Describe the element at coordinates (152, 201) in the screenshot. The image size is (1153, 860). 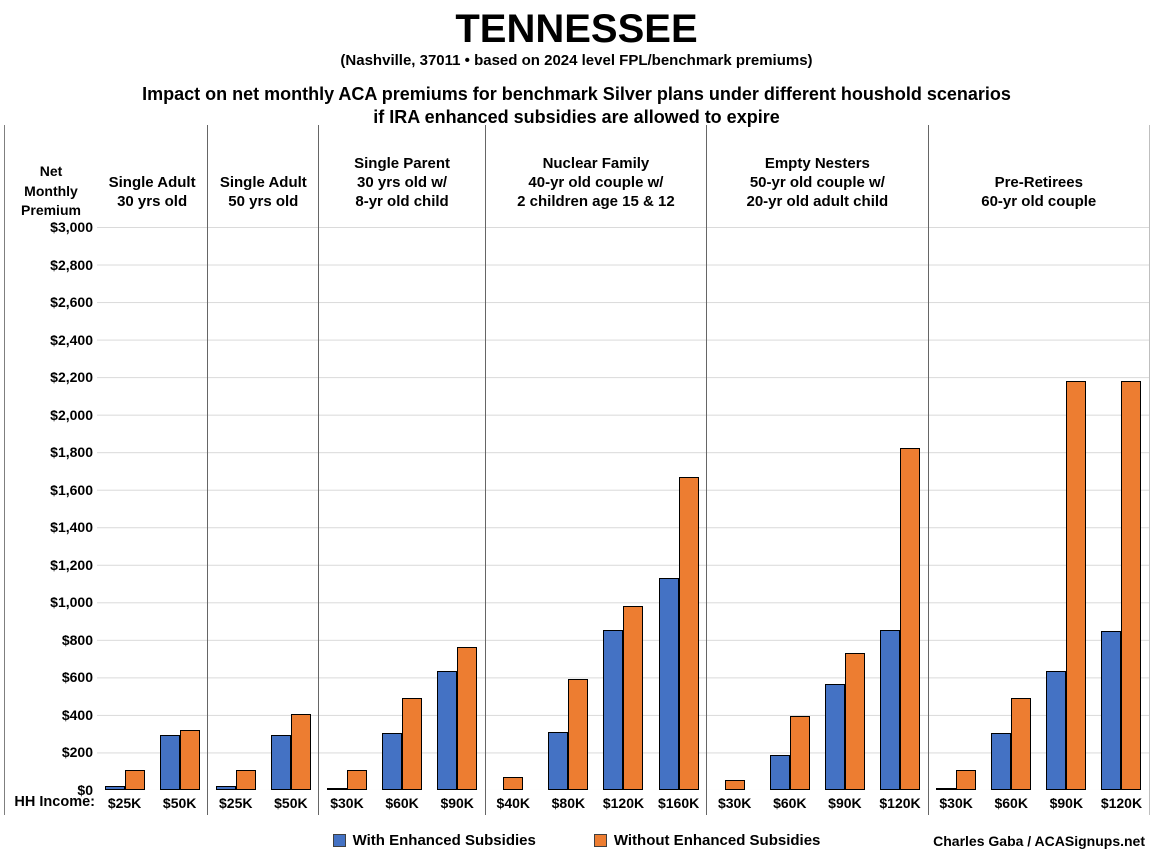
I see `scenario-group-title-line: 30 yrs old` at that location.